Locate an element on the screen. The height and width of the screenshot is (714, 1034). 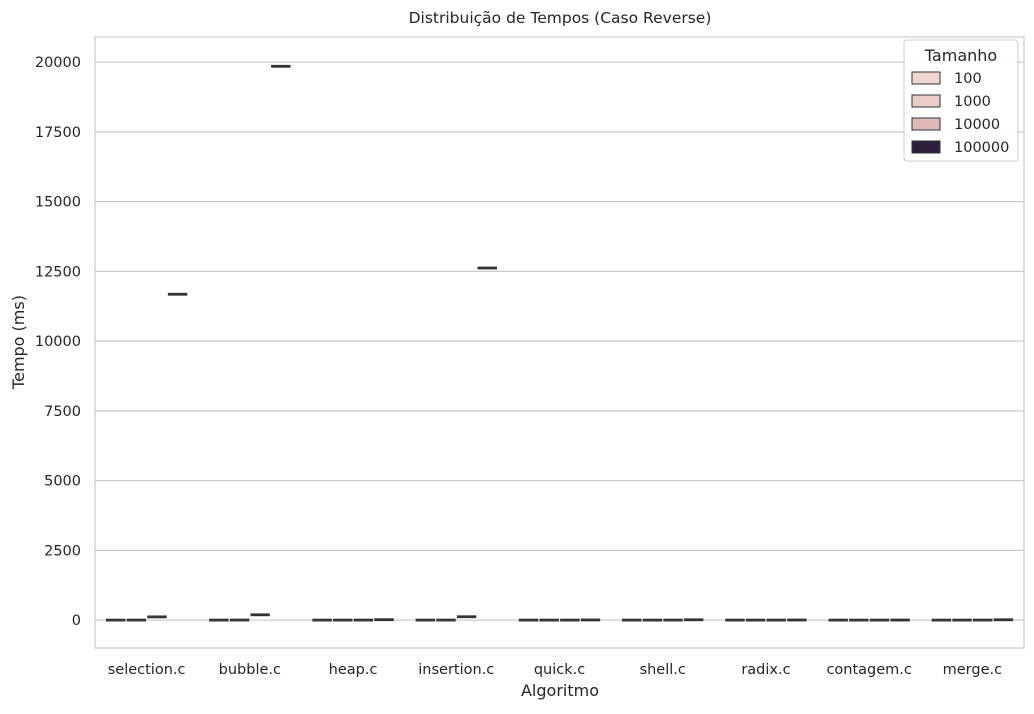
legend: Tamanho 100 1000 10000 100000 is located at coordinates (961, 100).